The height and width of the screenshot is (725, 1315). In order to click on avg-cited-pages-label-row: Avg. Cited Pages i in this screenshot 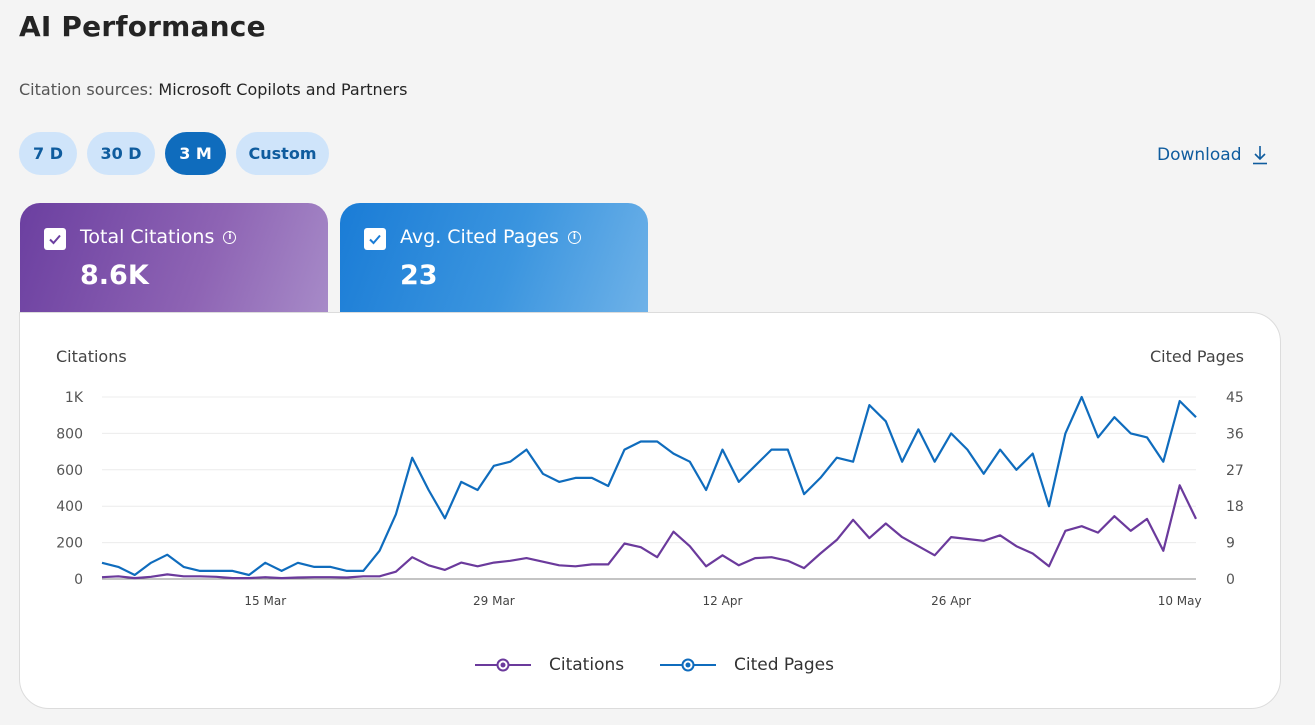, I will do `click(490, 237)`.